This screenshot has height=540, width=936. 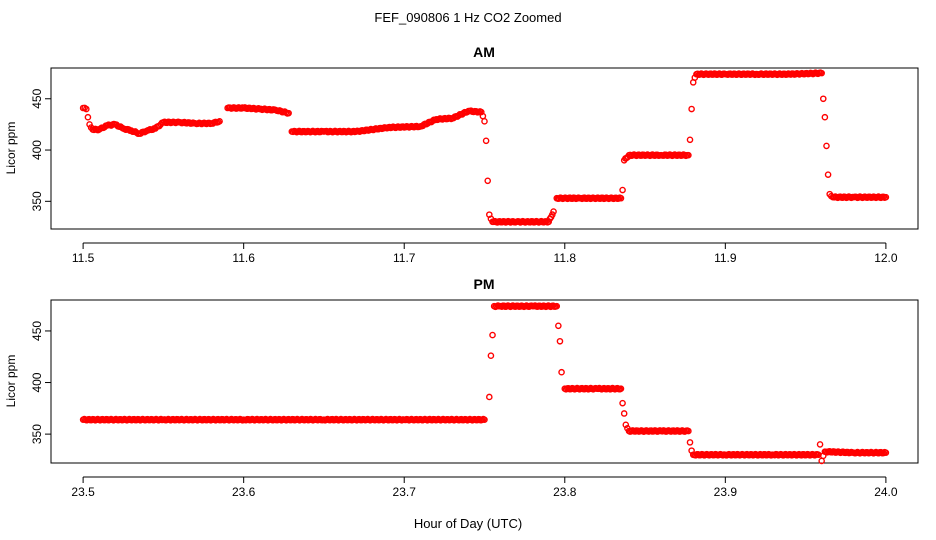 What do you see at coordinates (565, 258) in the screenshot?
I see `x-tick-label: 11.8` at bounding box center [565, 258].